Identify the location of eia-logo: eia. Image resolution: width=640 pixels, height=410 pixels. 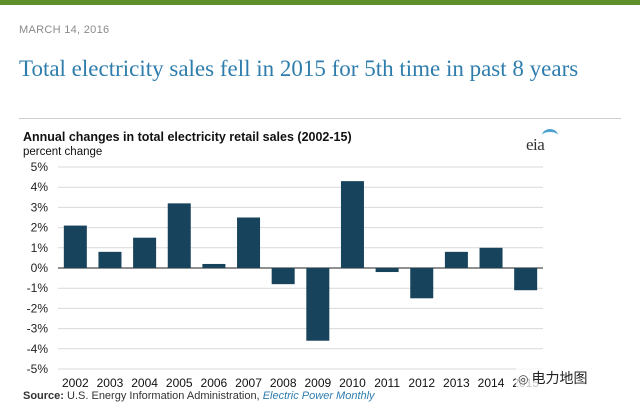
(542, 142).